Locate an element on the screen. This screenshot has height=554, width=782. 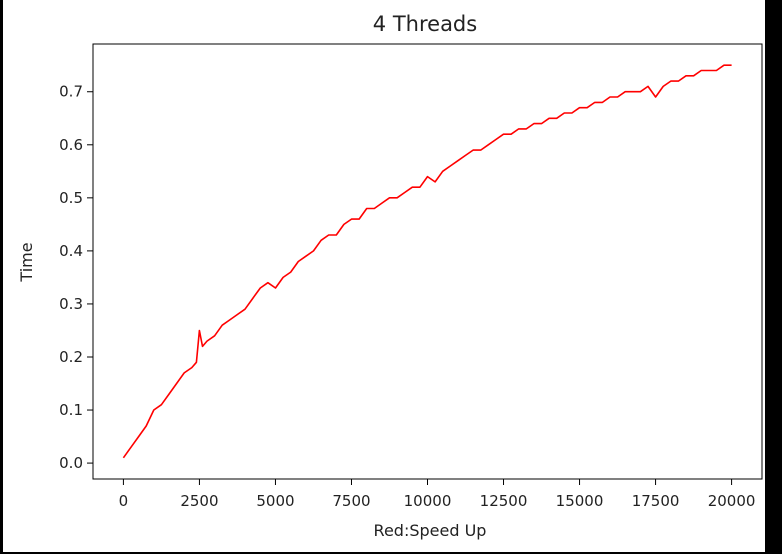
x-axis-label: Red:Speed Up is located at coordinates (430, 530).